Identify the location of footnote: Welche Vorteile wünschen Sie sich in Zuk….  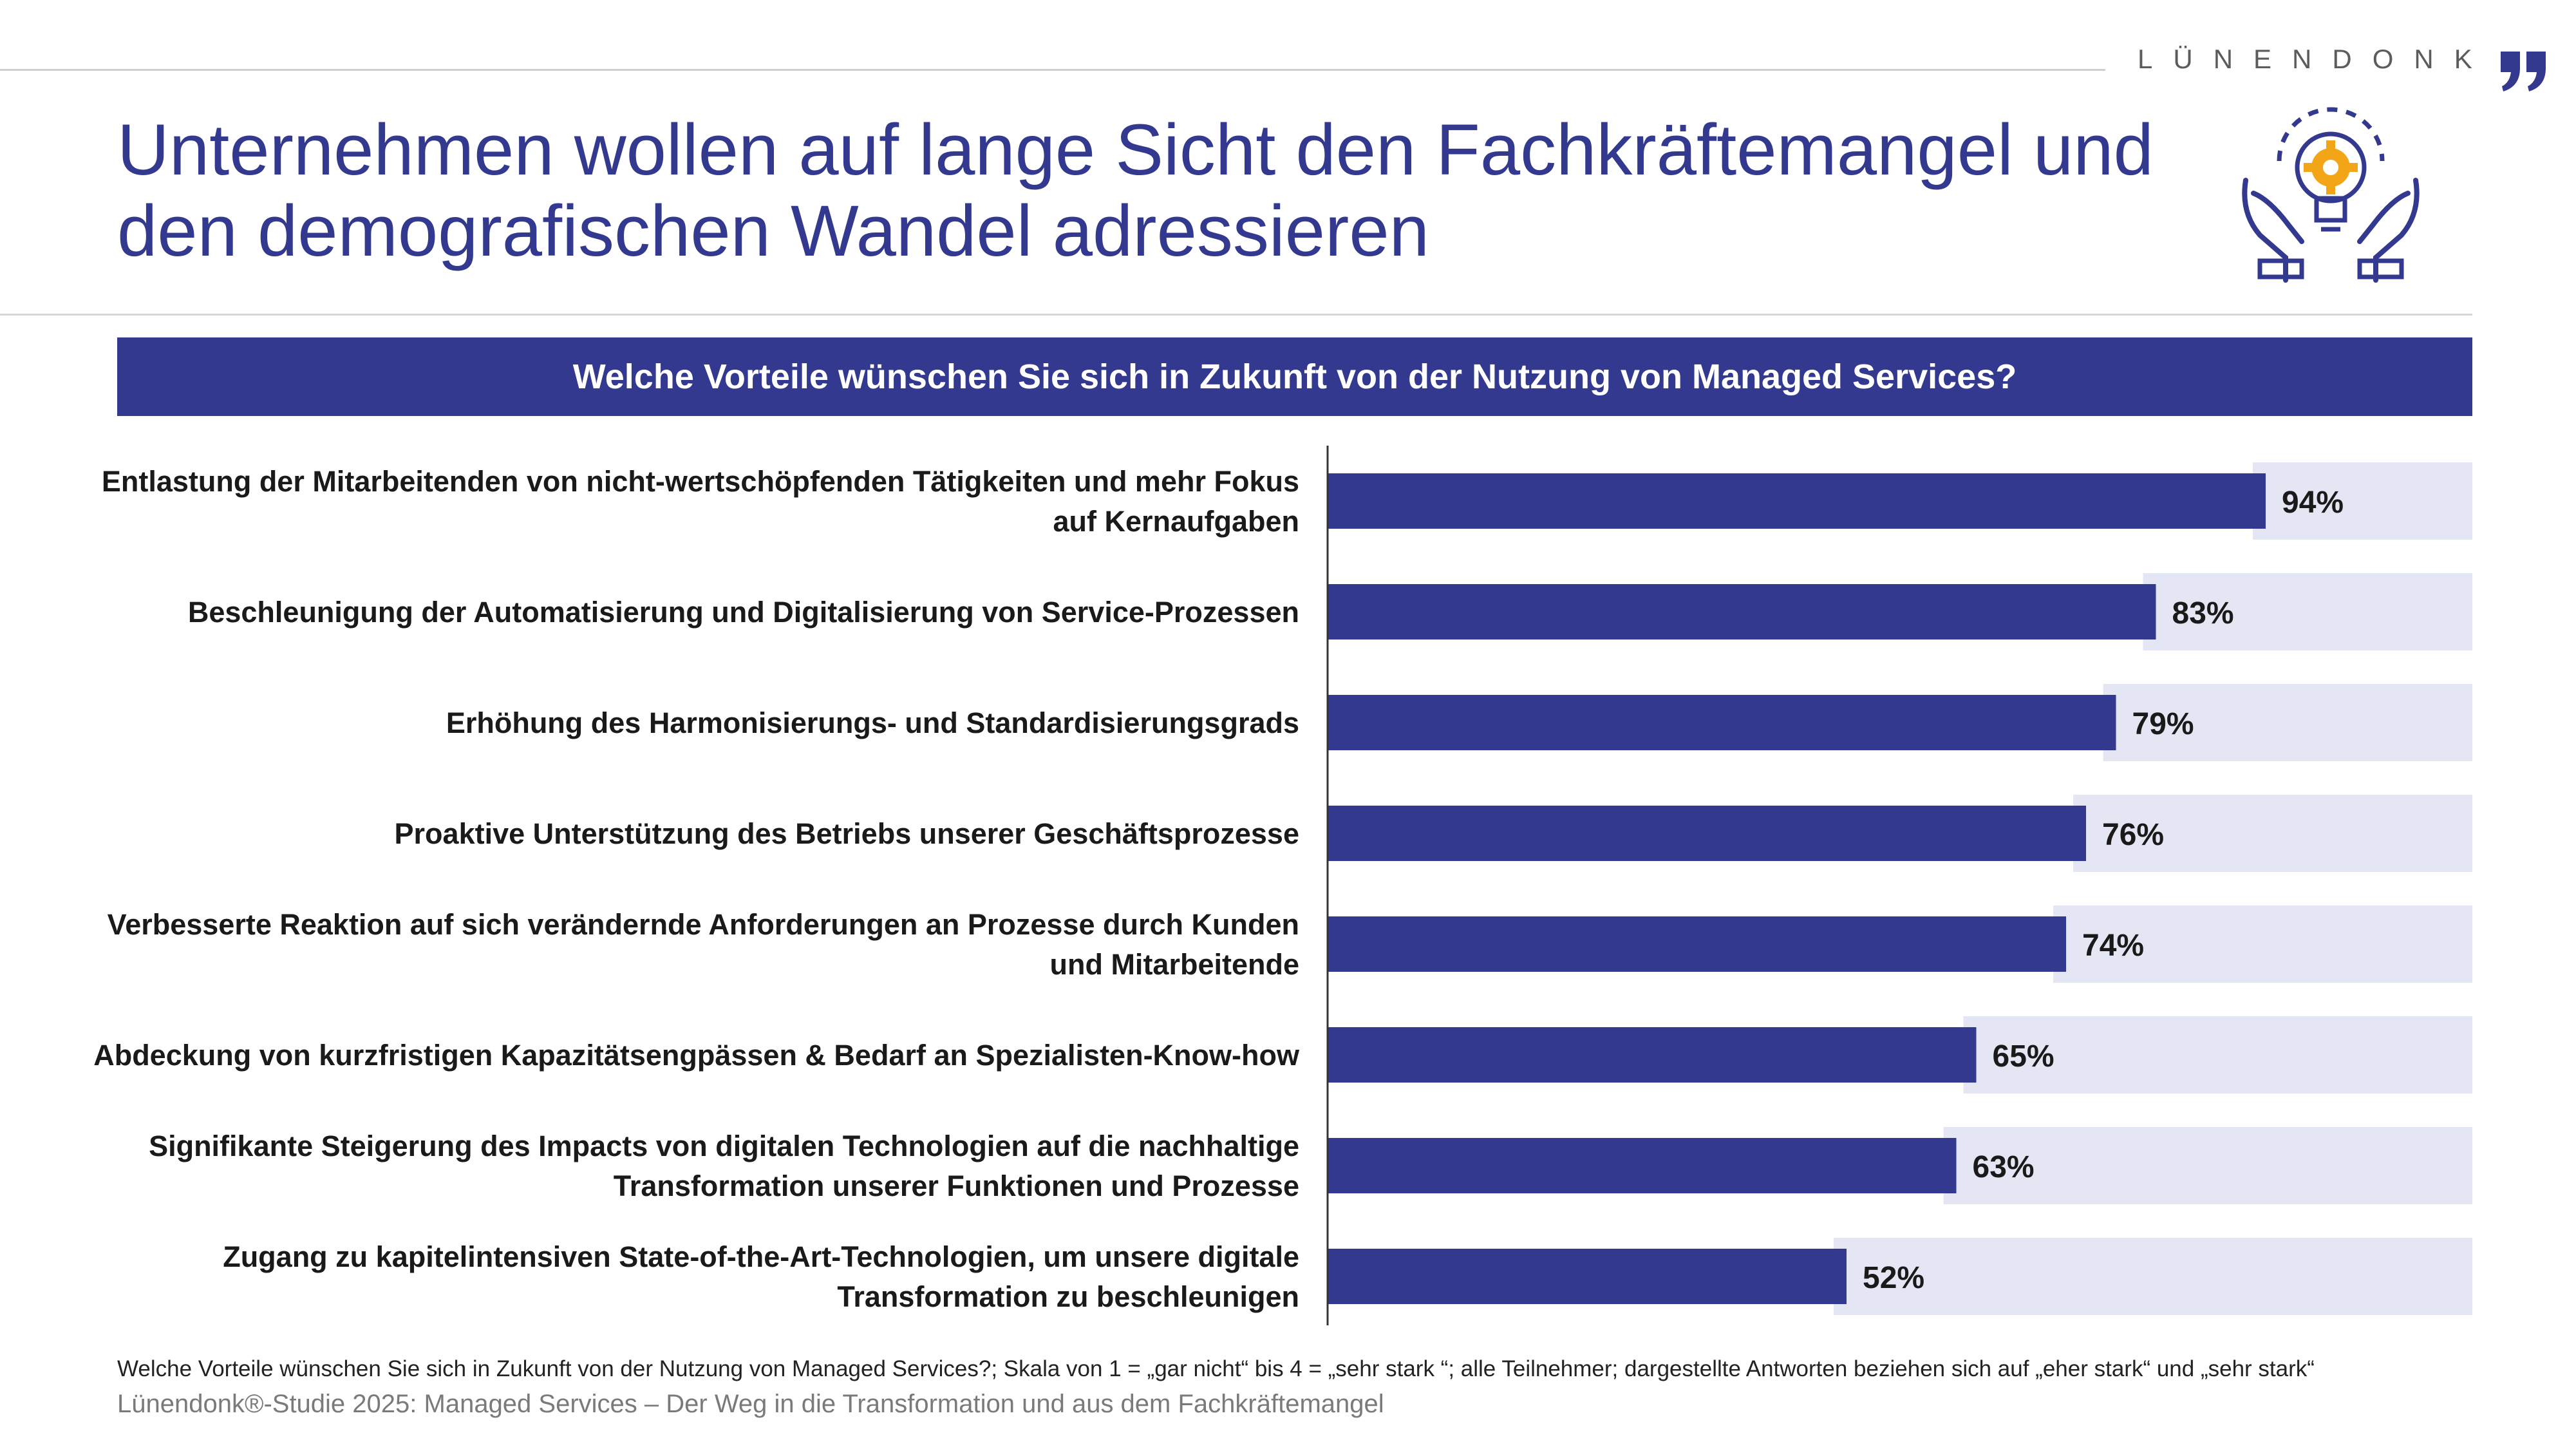
(1216, 1368).